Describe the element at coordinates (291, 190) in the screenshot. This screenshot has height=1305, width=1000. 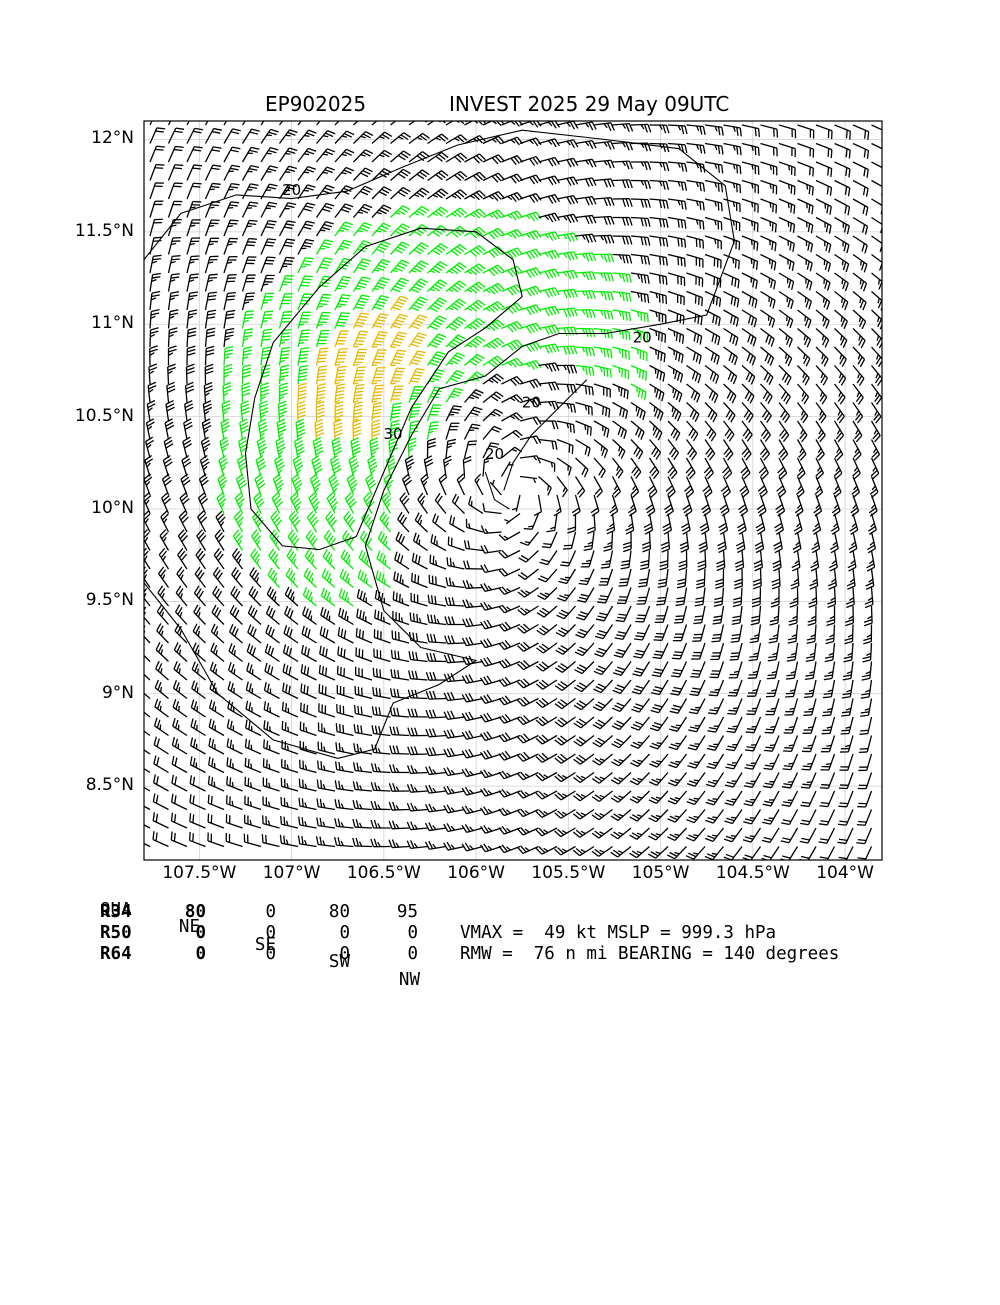
I see `contour-label: 20` at that location.